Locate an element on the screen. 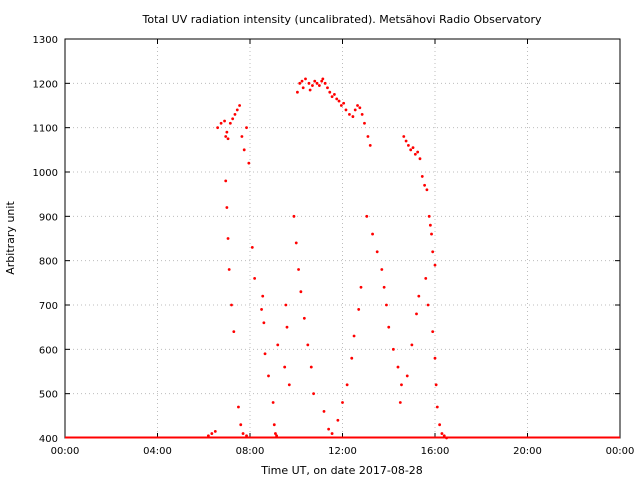  y-tick-label: 800 is located at coordinates (48, 262).